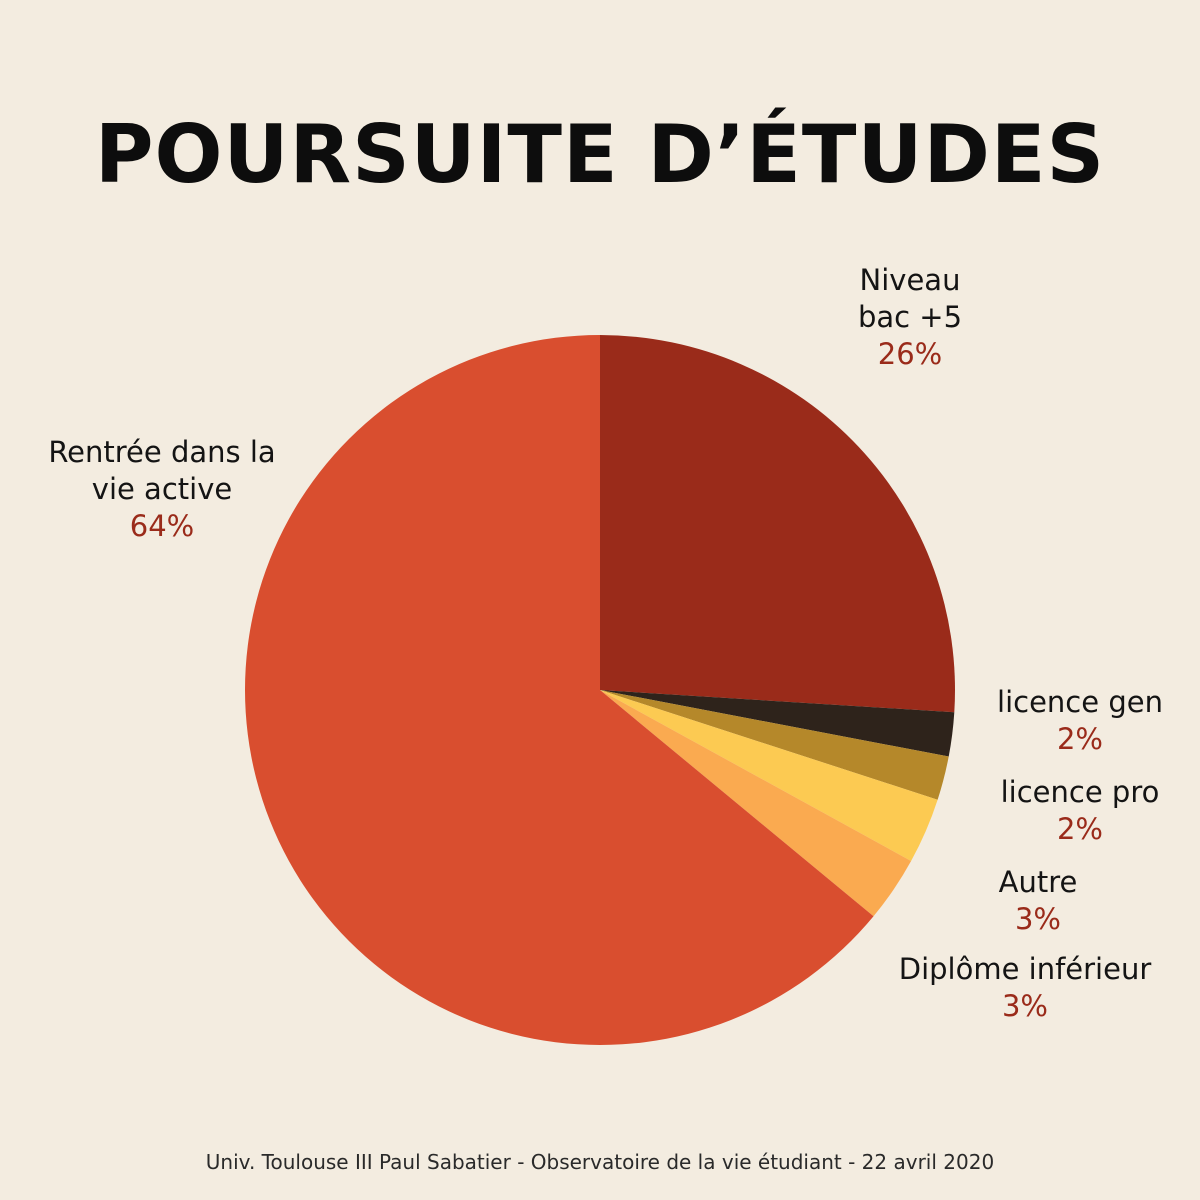 The height and width of the screenshot is (1200, 1200). What do you see at coordinates (1080, 720) in the screenshot?
I see `slice-label-licence-gen: licence gen 2%` at bounding box center [1080, 720].